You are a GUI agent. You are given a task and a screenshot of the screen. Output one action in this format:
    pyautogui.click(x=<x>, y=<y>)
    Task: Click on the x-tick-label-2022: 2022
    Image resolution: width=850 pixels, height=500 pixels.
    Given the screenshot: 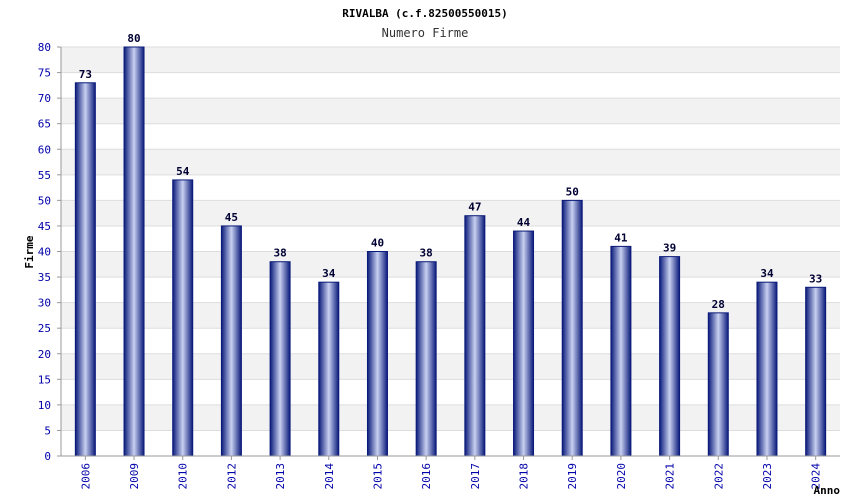 What is the action you would take?
    pyautogui.click(x=718, y=476)
    